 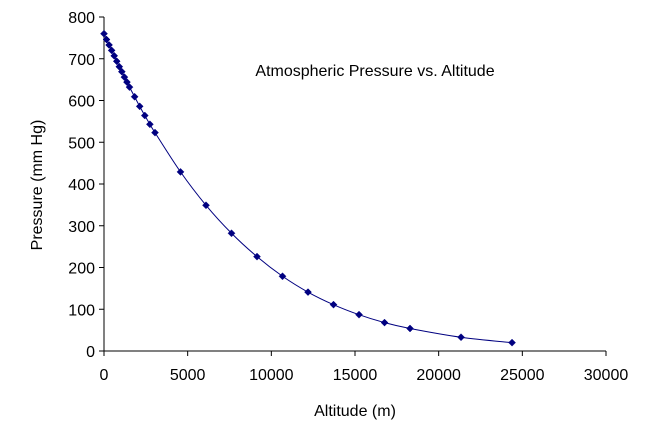 I want to click on x-tick-label: 20000, so click(x=438, y=375).